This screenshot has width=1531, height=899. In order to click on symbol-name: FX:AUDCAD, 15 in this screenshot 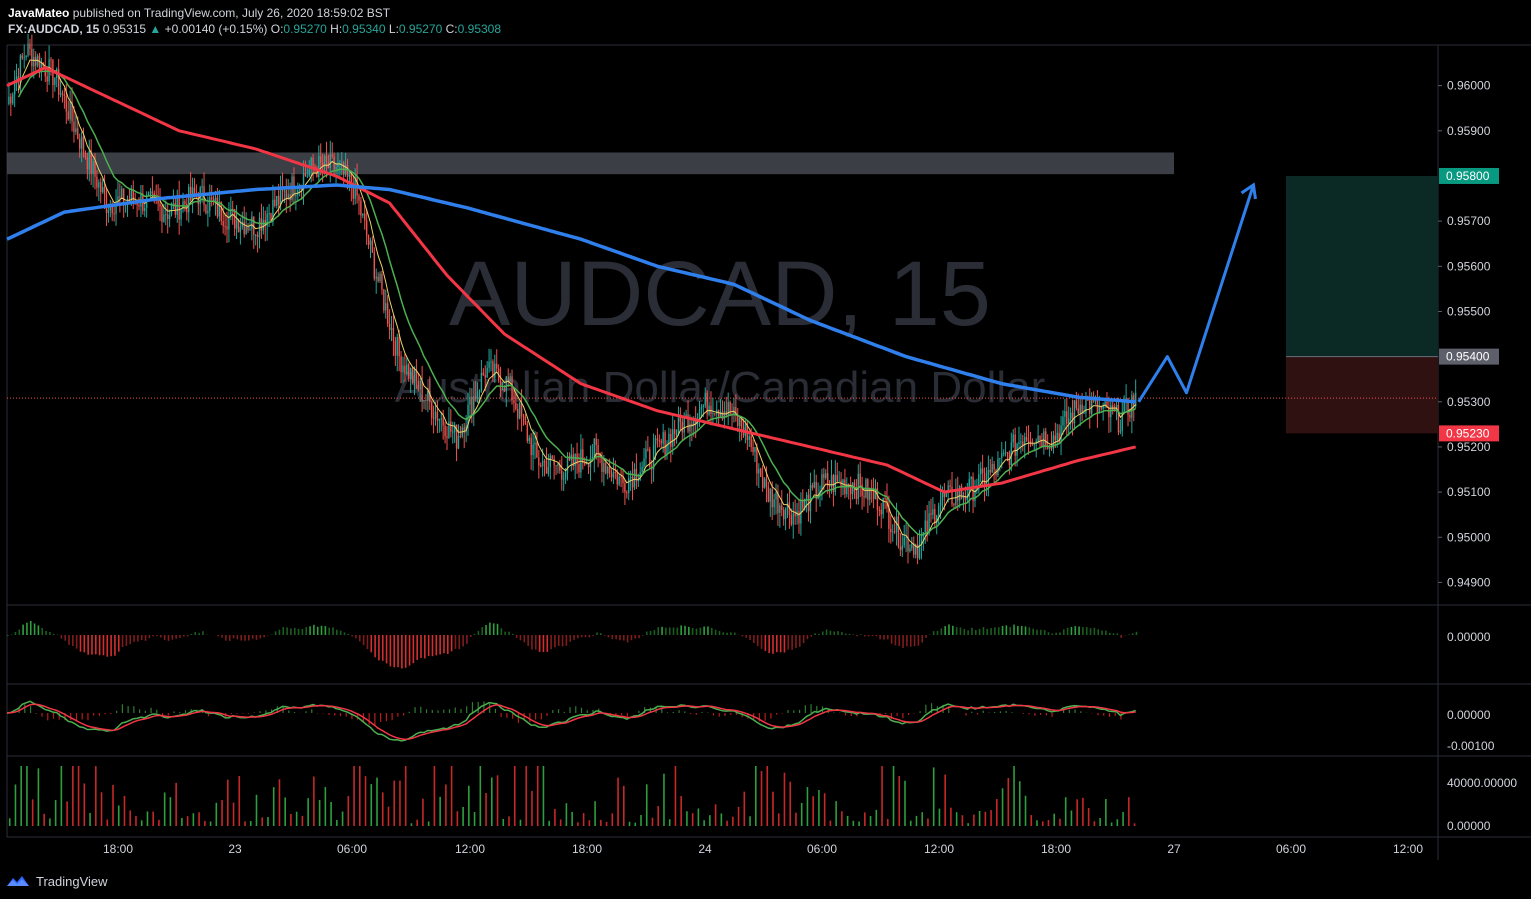, I will do `click(54, 29)`.